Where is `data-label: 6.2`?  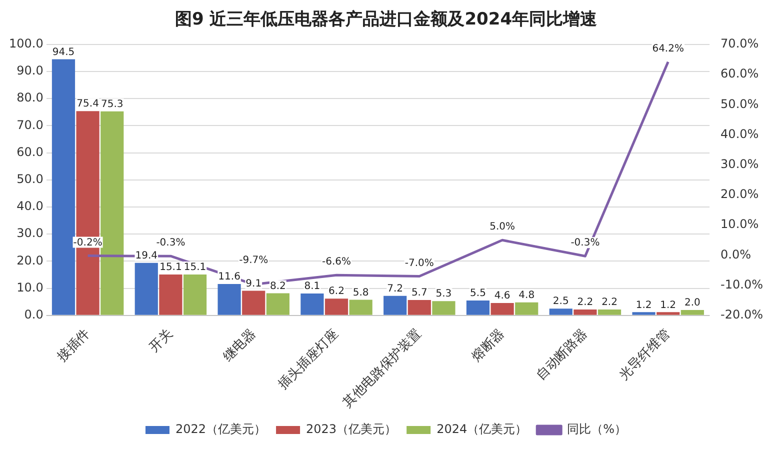 data-label: 6.2 is located at coordinates (336, 292).